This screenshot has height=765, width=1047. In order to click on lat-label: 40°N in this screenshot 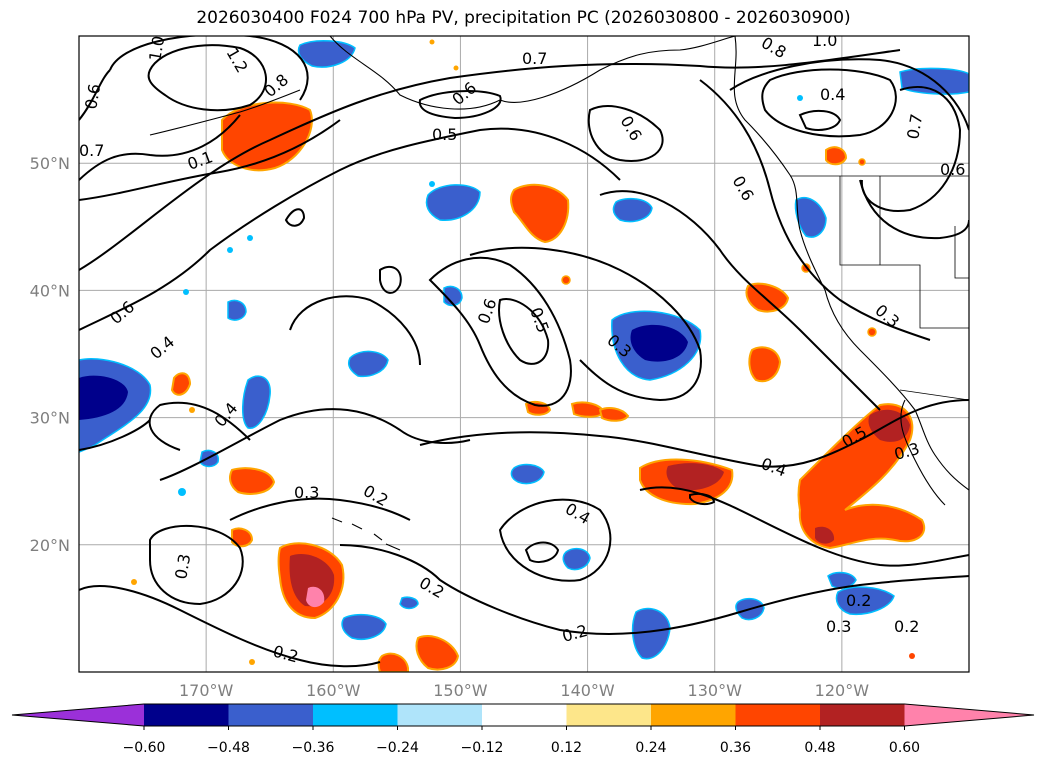, I will do `click(50, 290)`.